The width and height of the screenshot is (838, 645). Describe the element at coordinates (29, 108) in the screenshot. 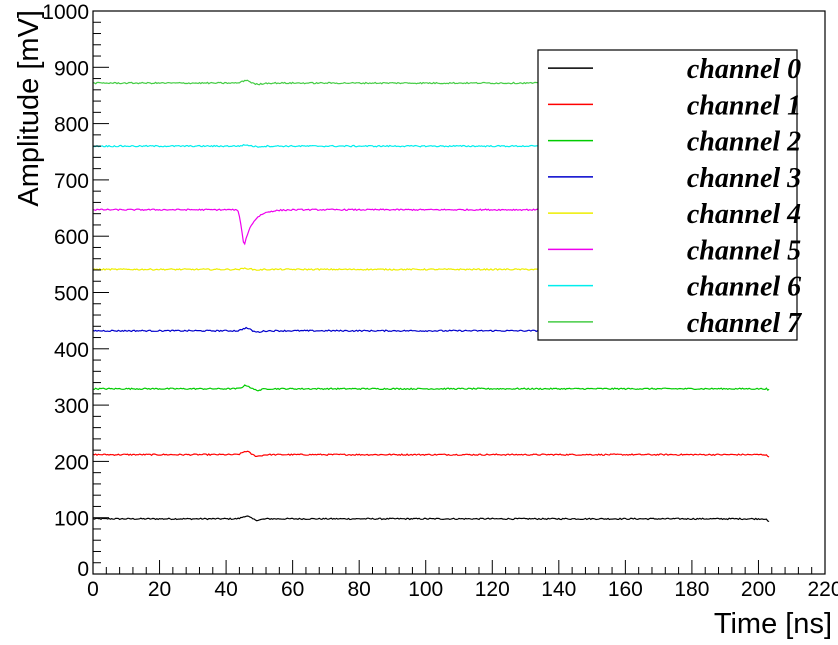

I see `y-axis-title: Amplitude [mV]` at that location.